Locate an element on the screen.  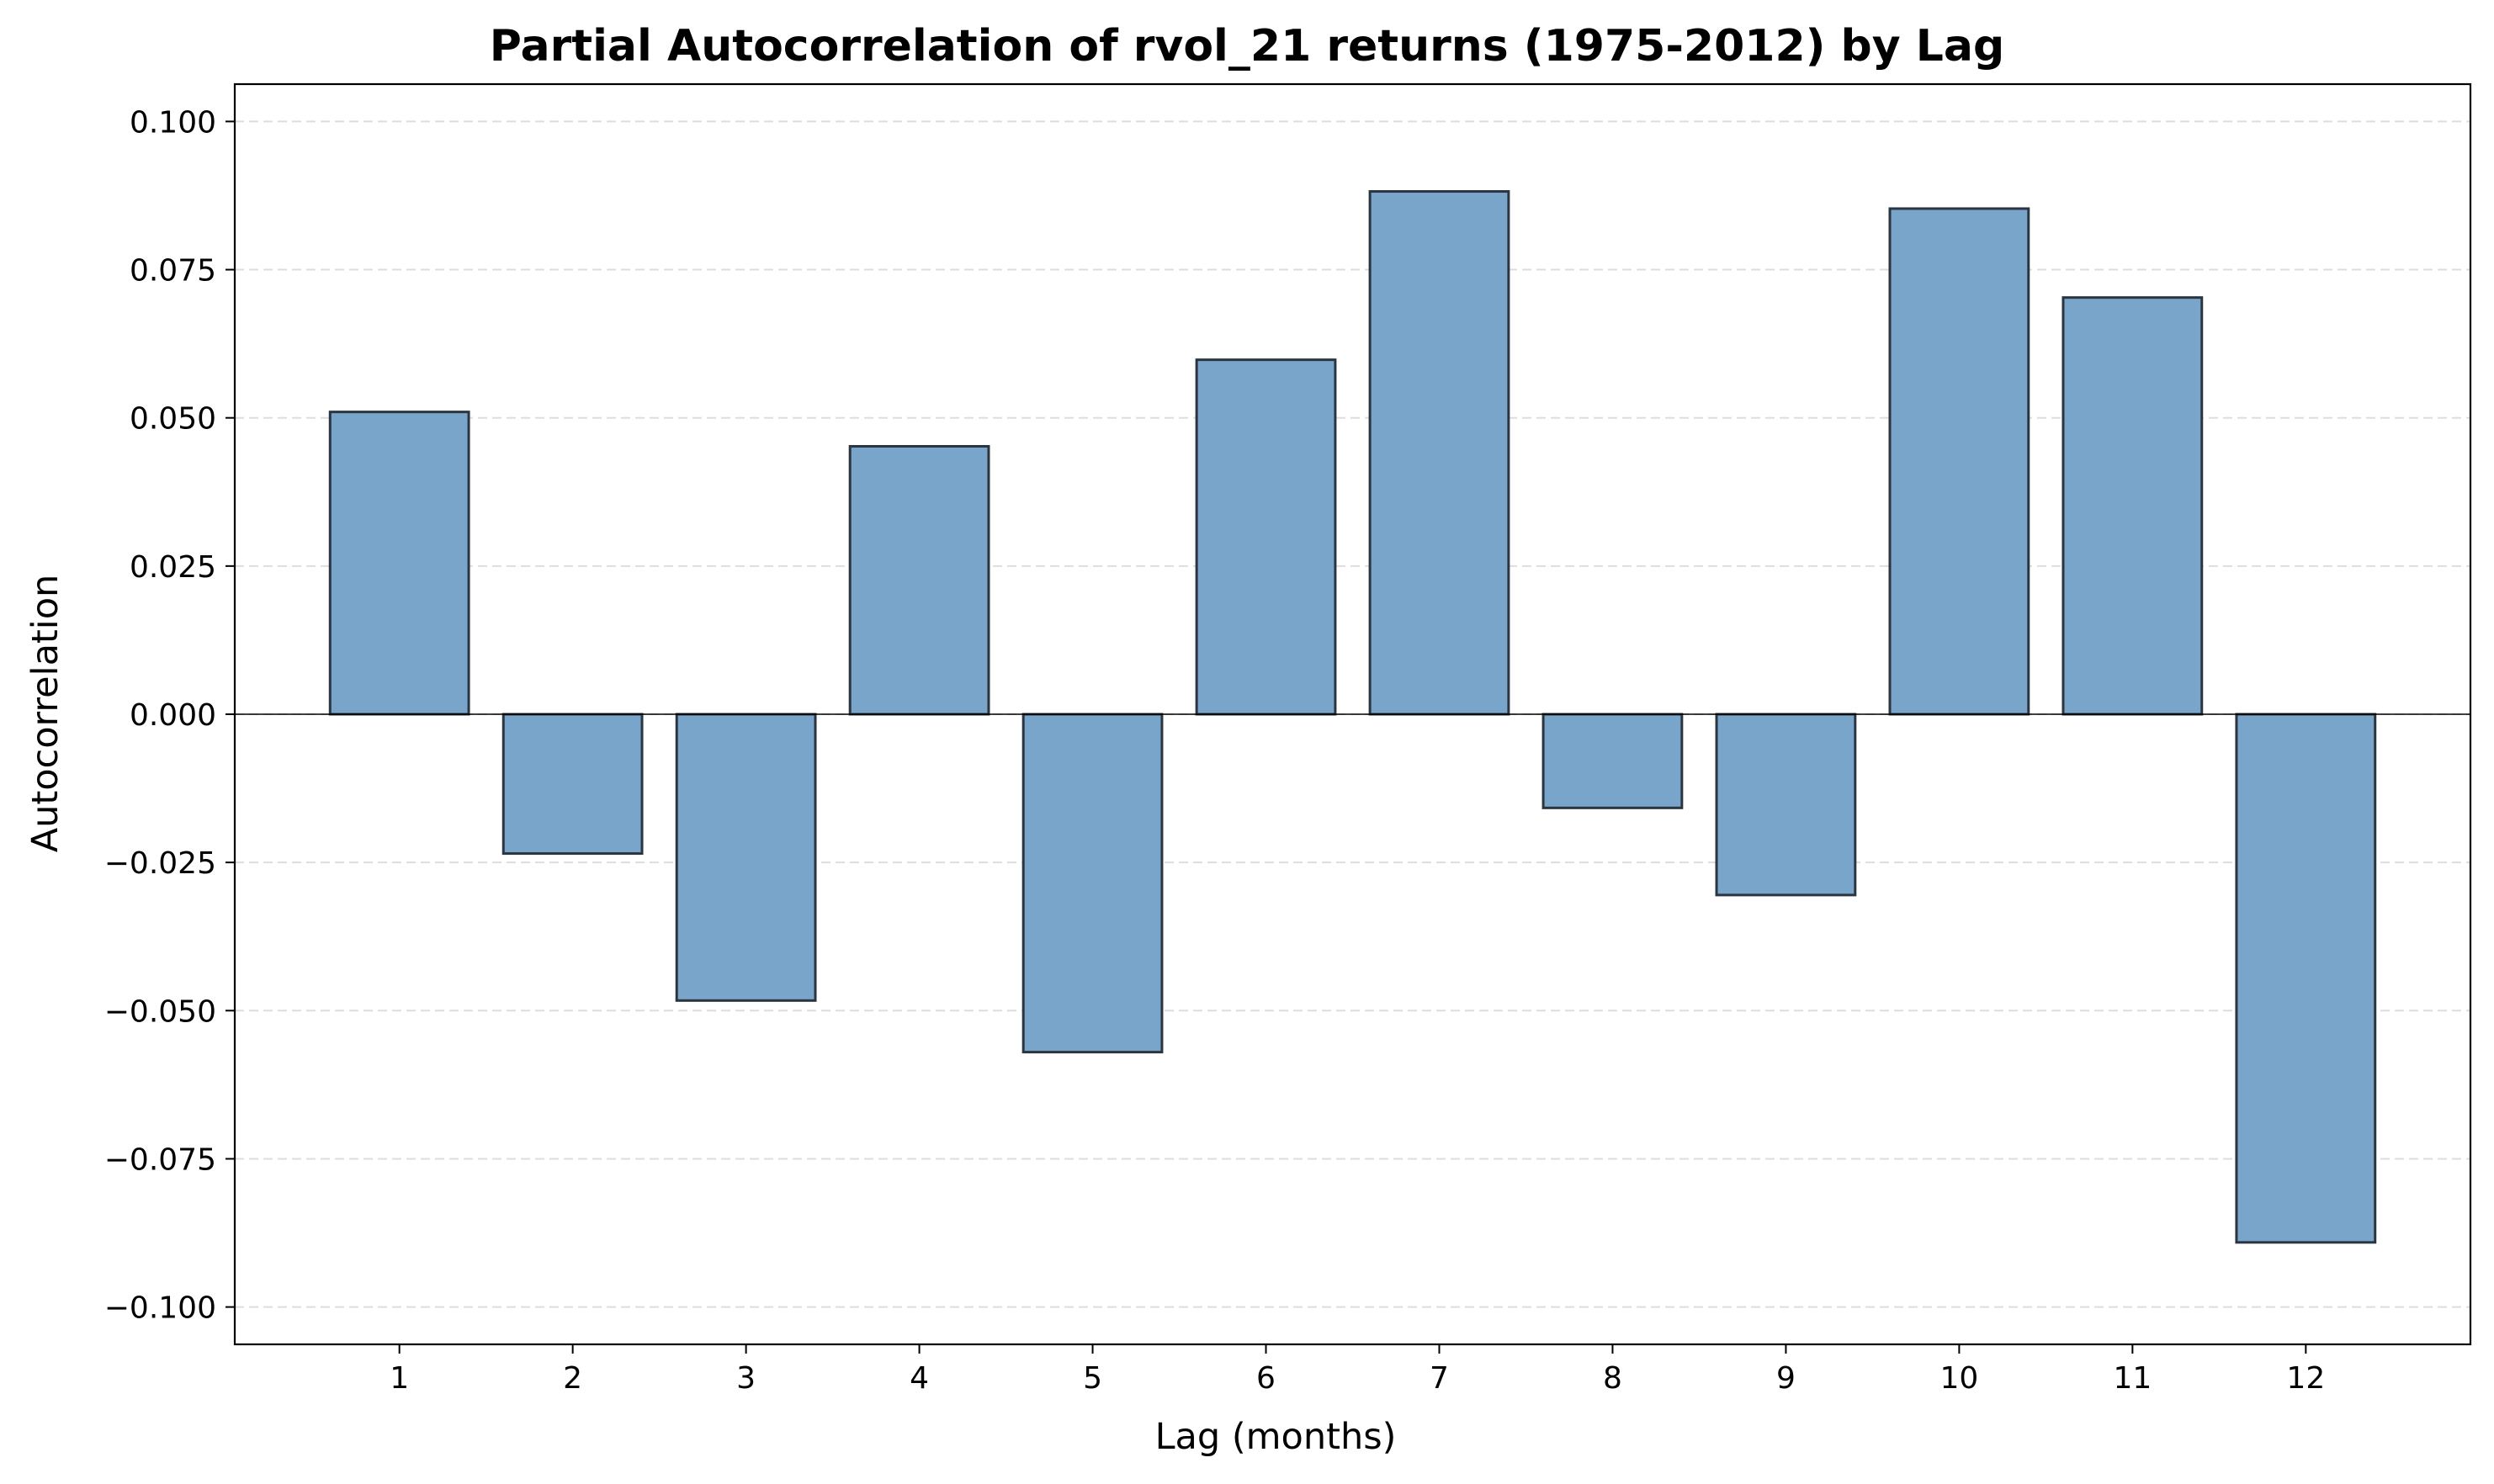
y-tick-label: 0.050 is located at coordinates (173, 419).